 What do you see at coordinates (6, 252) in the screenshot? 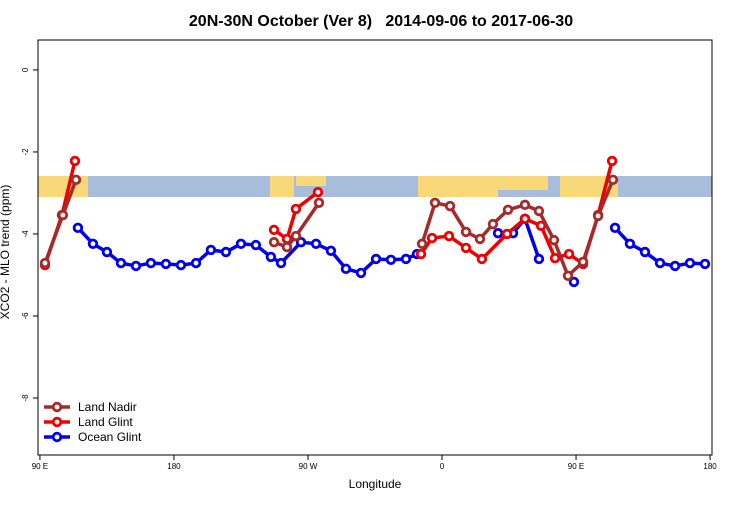
I see `y-axis-label: XCO2 - MLO trend (ppm)` at bounding box center [6, 252].